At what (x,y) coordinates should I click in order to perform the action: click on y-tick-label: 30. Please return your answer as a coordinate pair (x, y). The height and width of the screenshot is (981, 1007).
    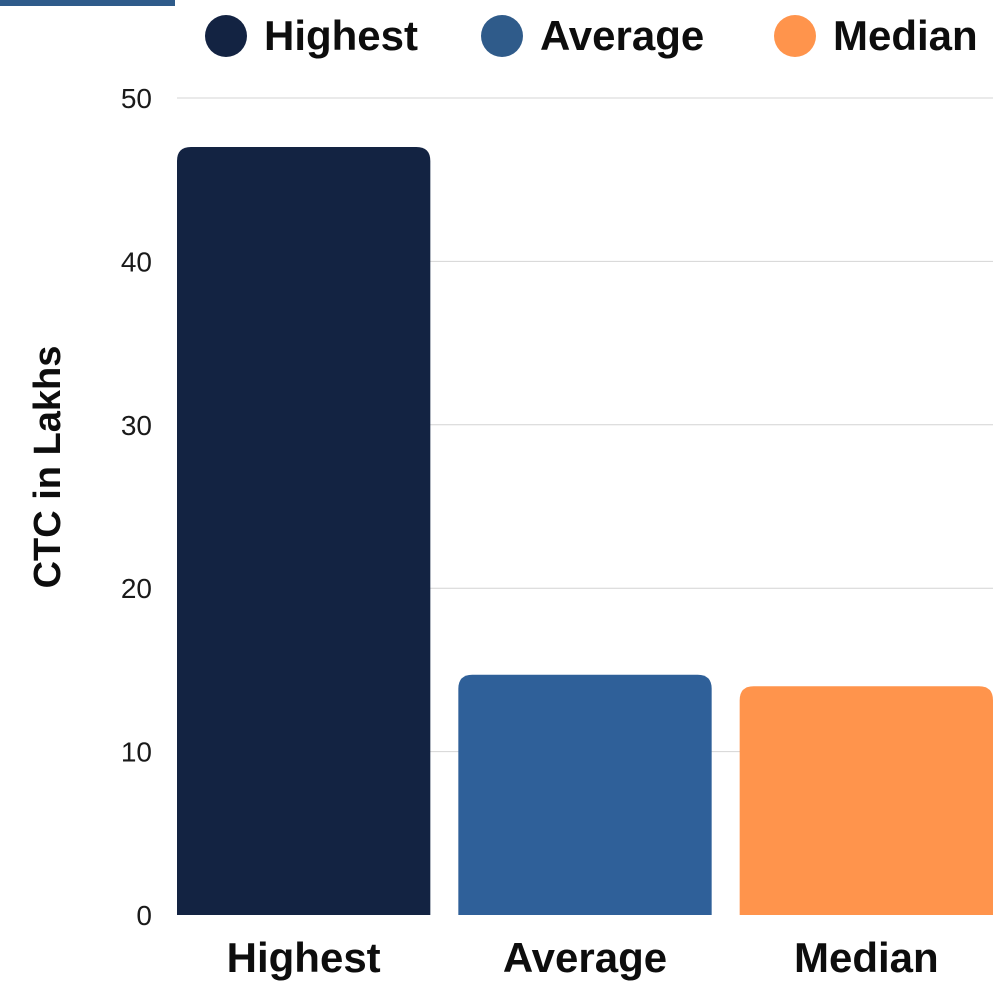
    Looking at the image, I should click on (136, 425).